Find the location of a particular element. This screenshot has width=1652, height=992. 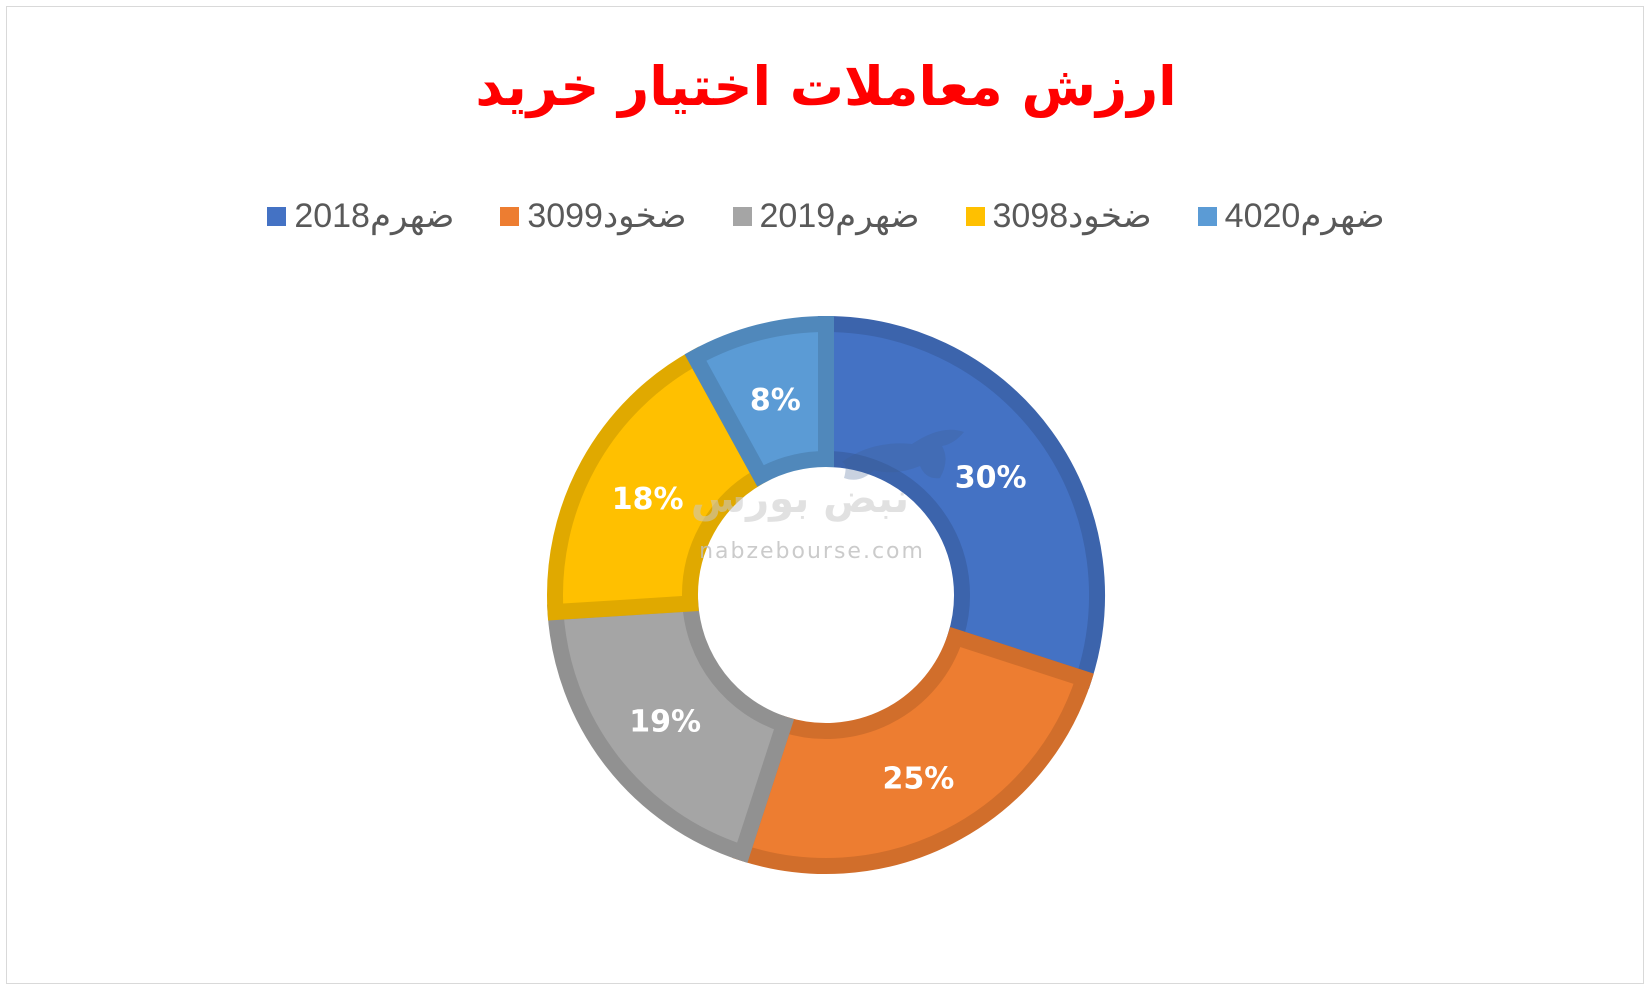

watermark: نبض بورس nabzebourse.com is located at coordinates (827, 496).